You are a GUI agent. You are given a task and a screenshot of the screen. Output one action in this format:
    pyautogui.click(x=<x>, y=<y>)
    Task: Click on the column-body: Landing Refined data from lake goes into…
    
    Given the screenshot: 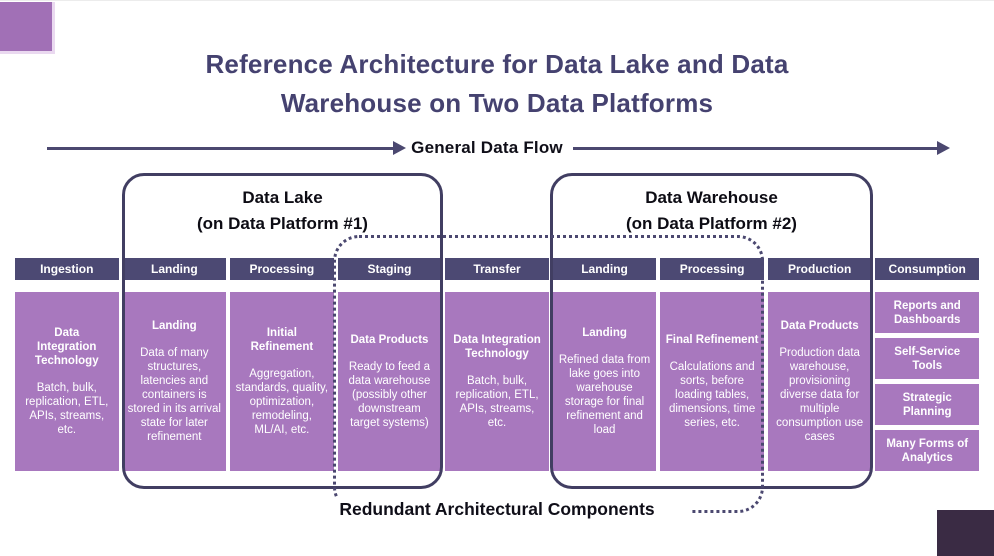 What is the action you would take?
    pyautogui.click(x=604, y=381)
    